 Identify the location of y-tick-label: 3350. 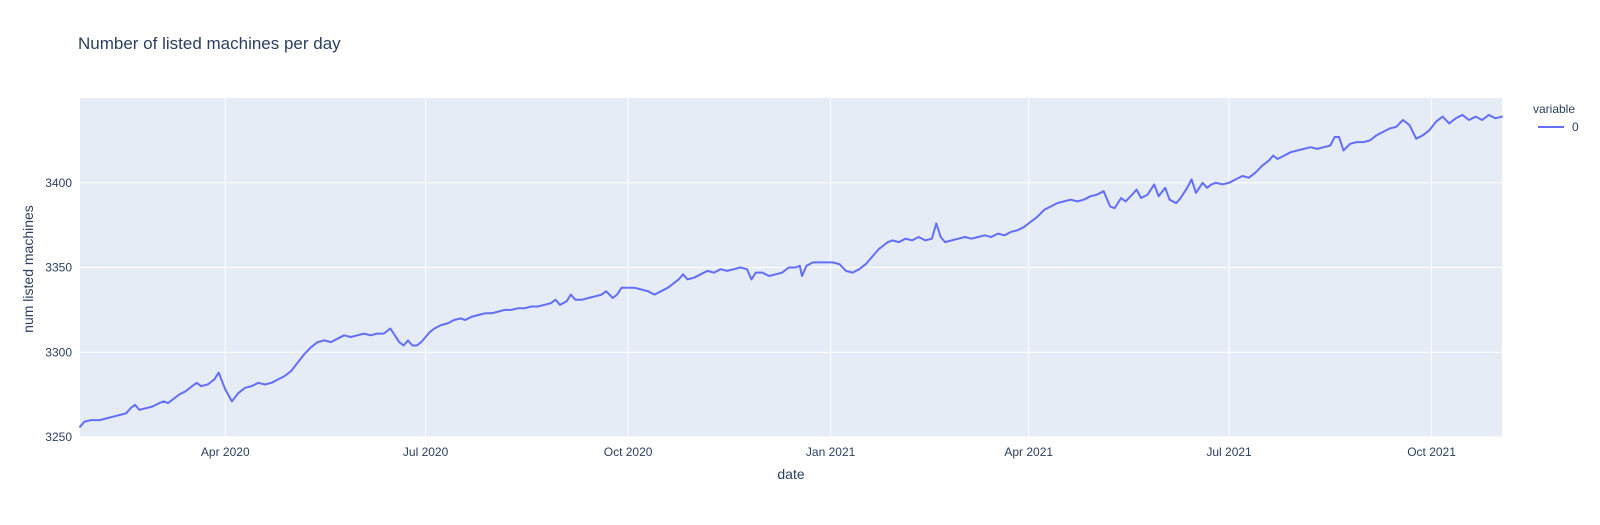
(58, 268).